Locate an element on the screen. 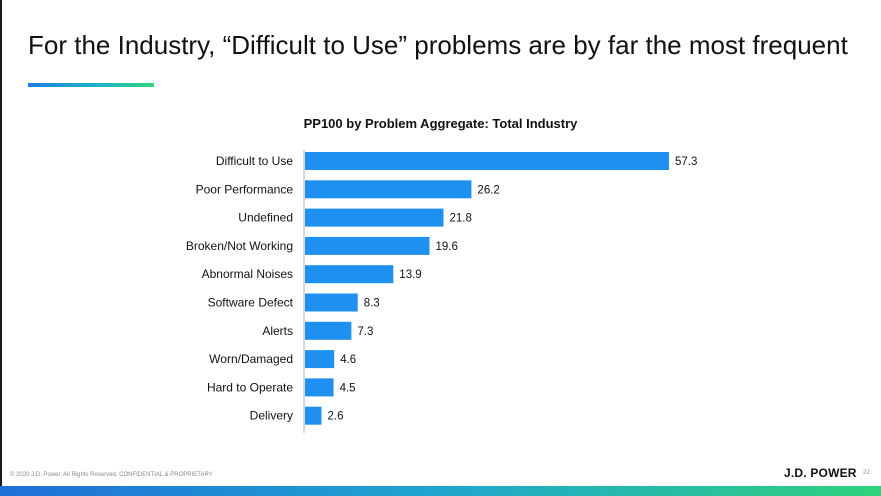  bar-broken-not-working is located at coordinates (367, 245).